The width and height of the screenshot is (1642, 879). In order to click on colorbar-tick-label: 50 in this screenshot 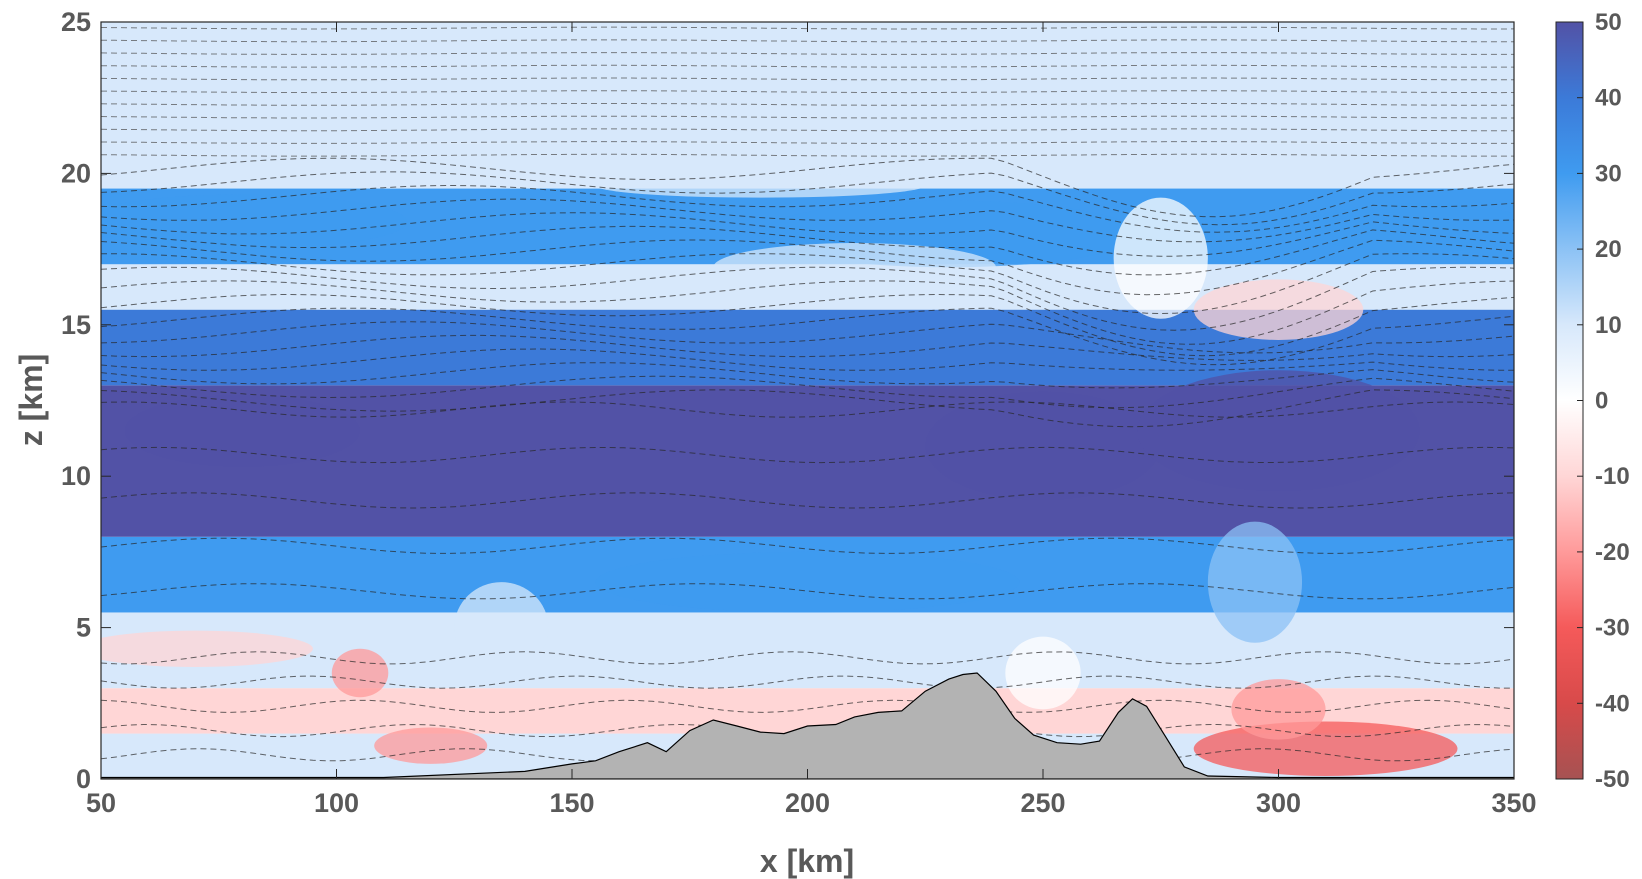, I will do `click(1608, 22)`.